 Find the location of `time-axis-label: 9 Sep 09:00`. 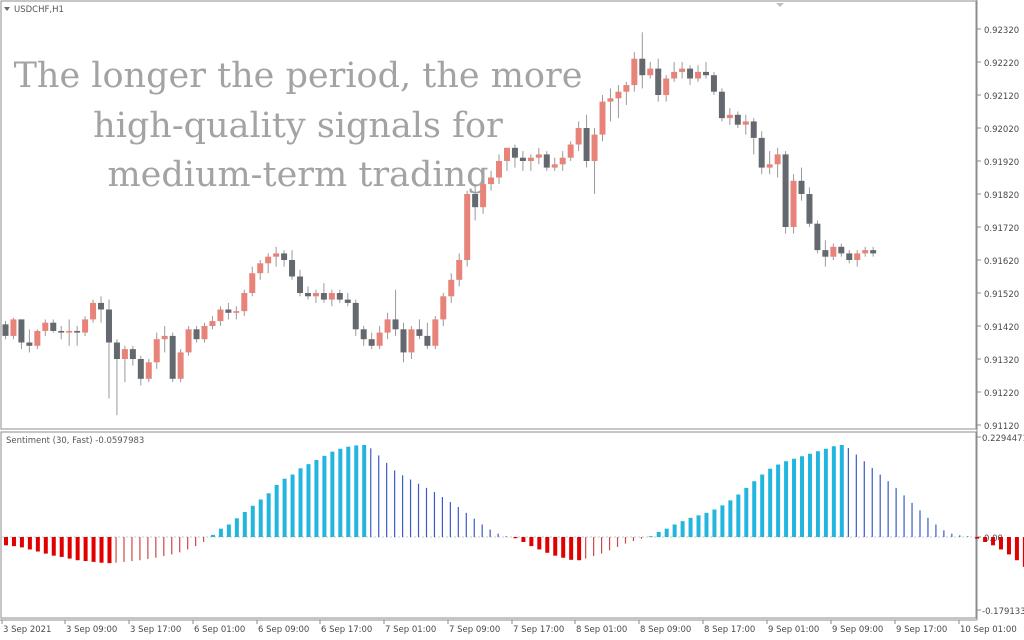

time-axis-label: 9 Sep 09:00 is located at coordinates (857, 630).